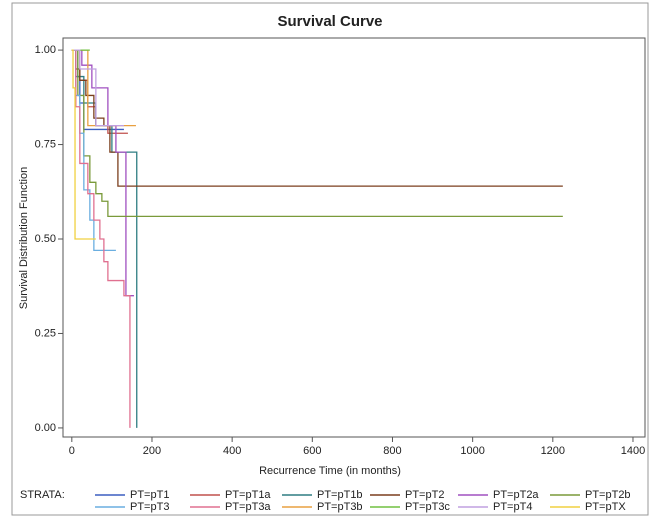  What do you see at coordinates (149, 495) in the screenshot?
I see `legend-label: PT=pT1` at bounding box center [149, 495].